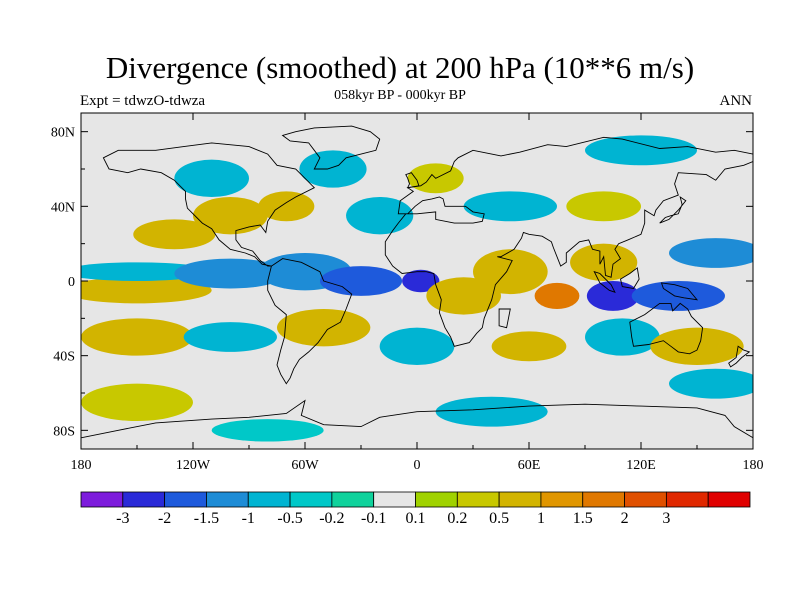  I want to click on colorbar-label: -1.5, so click(206, 518).